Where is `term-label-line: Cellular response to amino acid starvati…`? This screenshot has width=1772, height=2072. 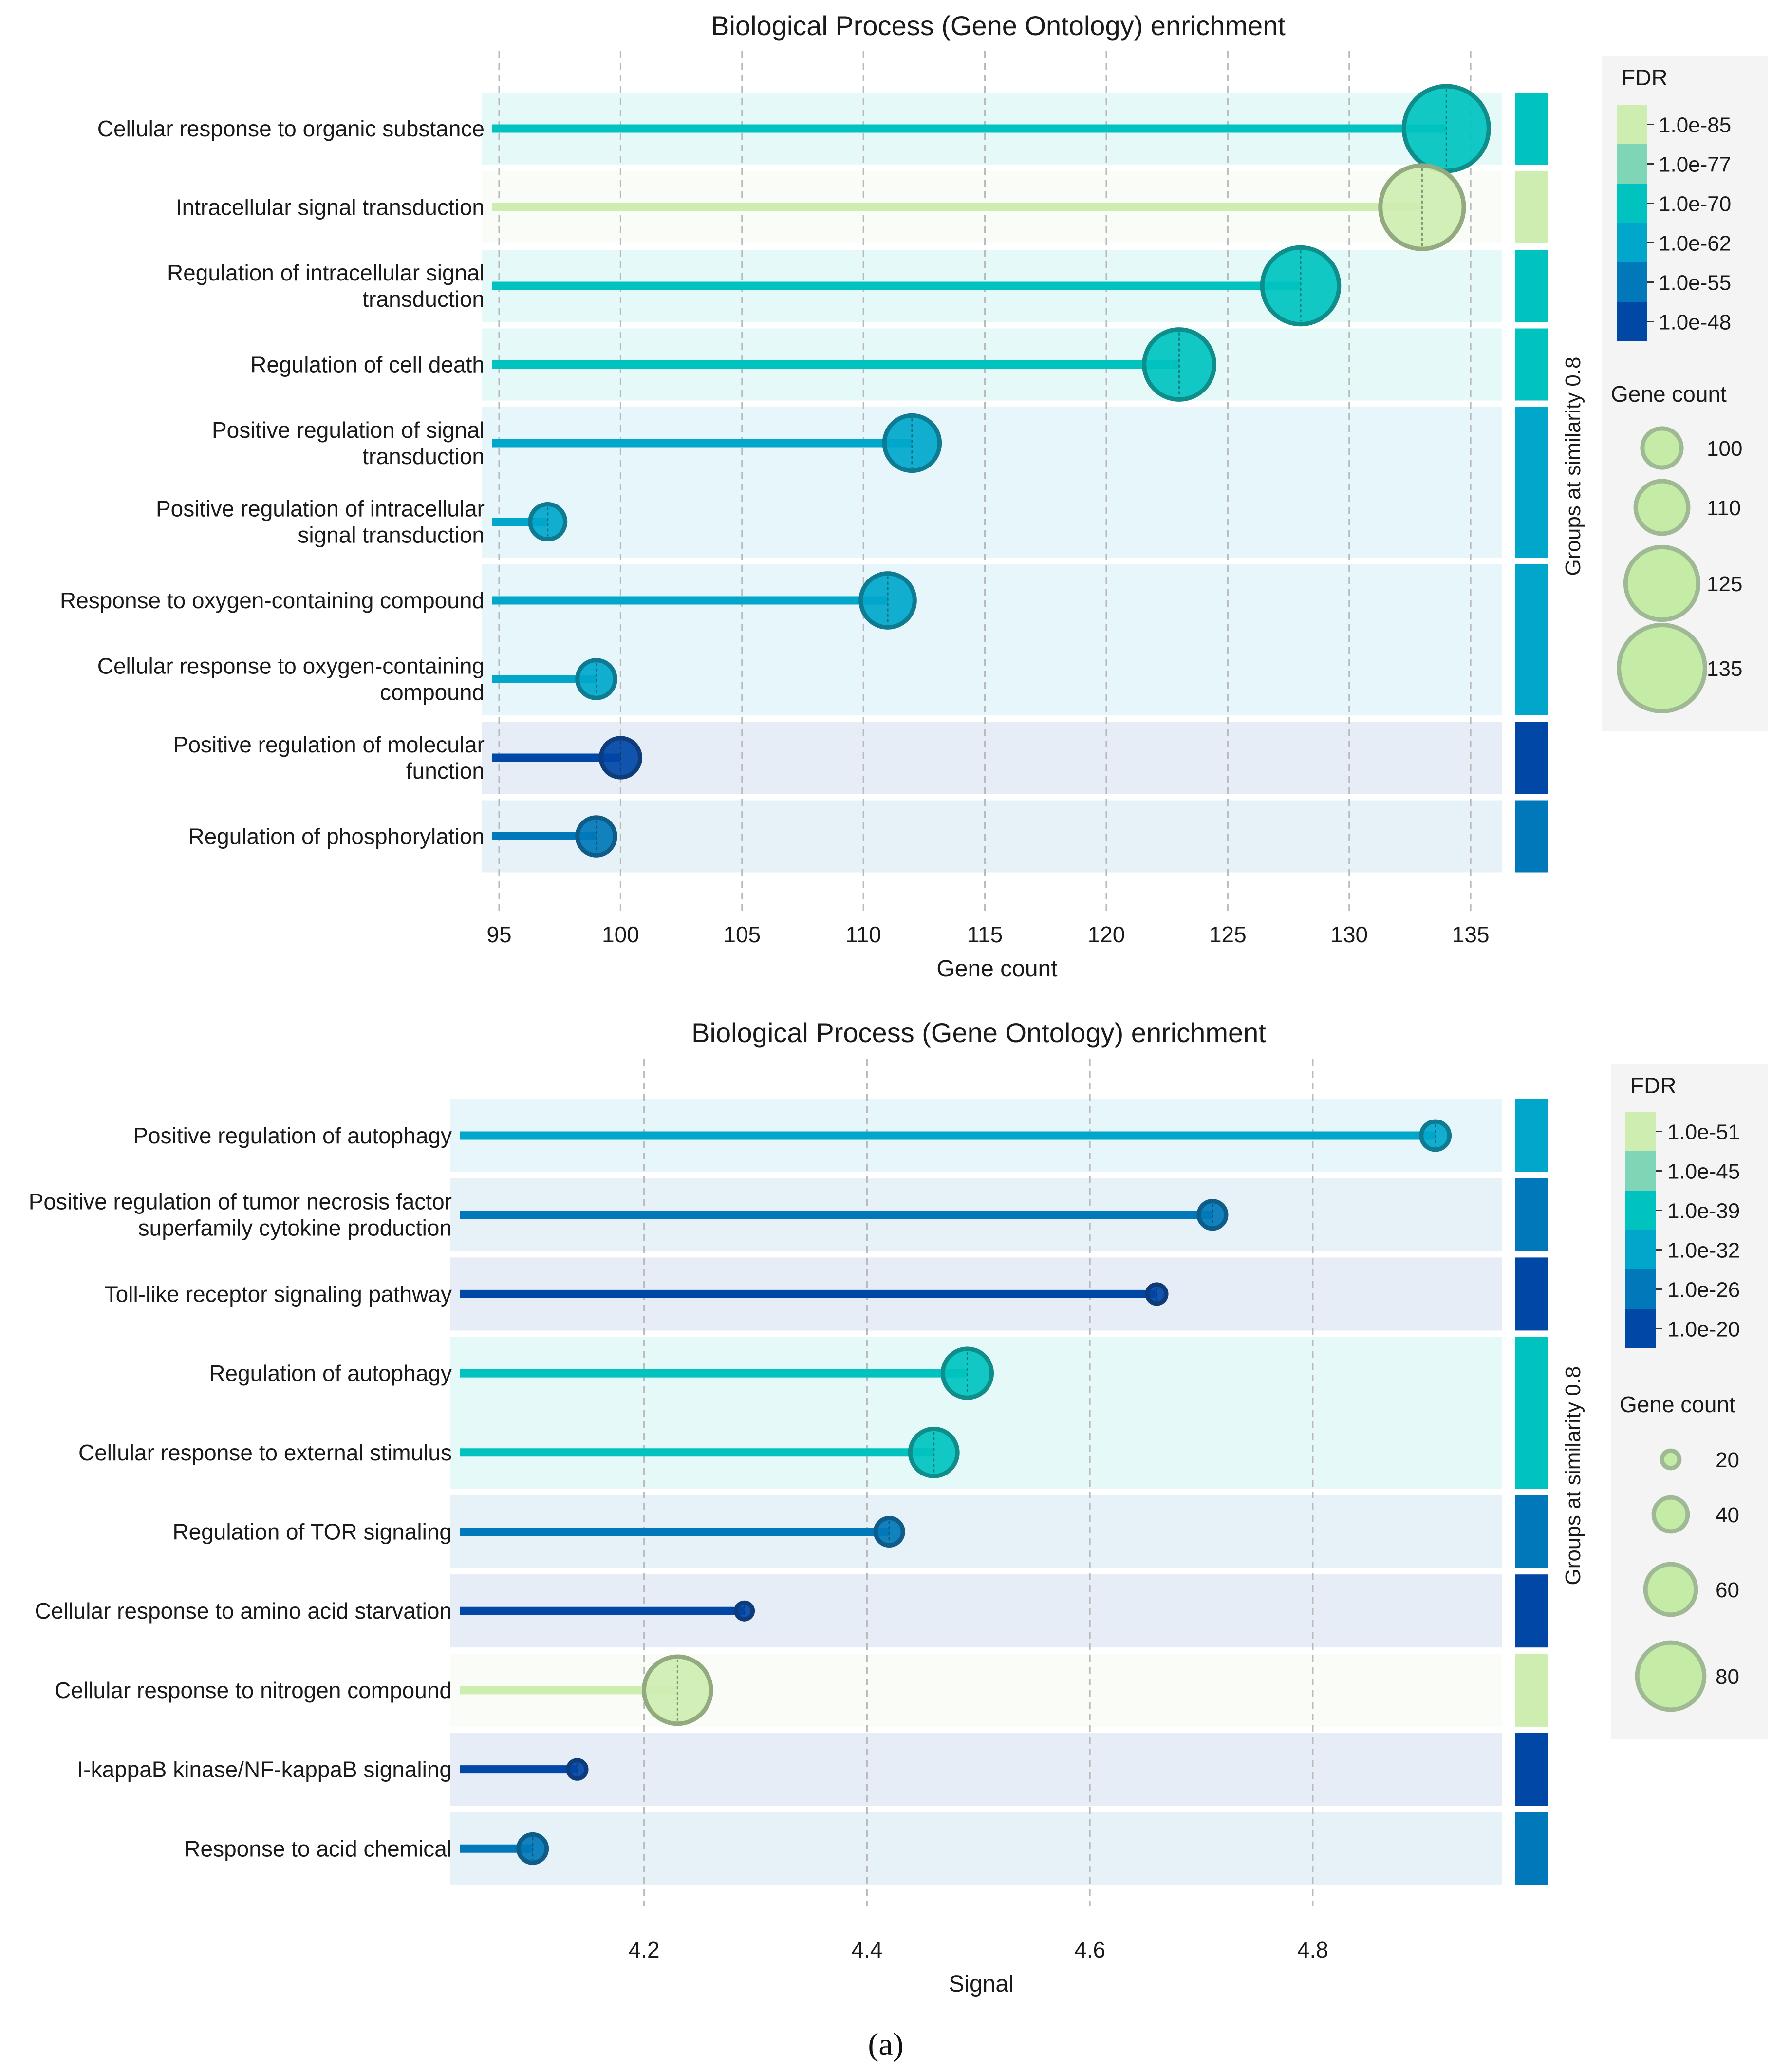 term-label-line: Cellular response to amino acid starvati… is located at coordinates (244, 1611).